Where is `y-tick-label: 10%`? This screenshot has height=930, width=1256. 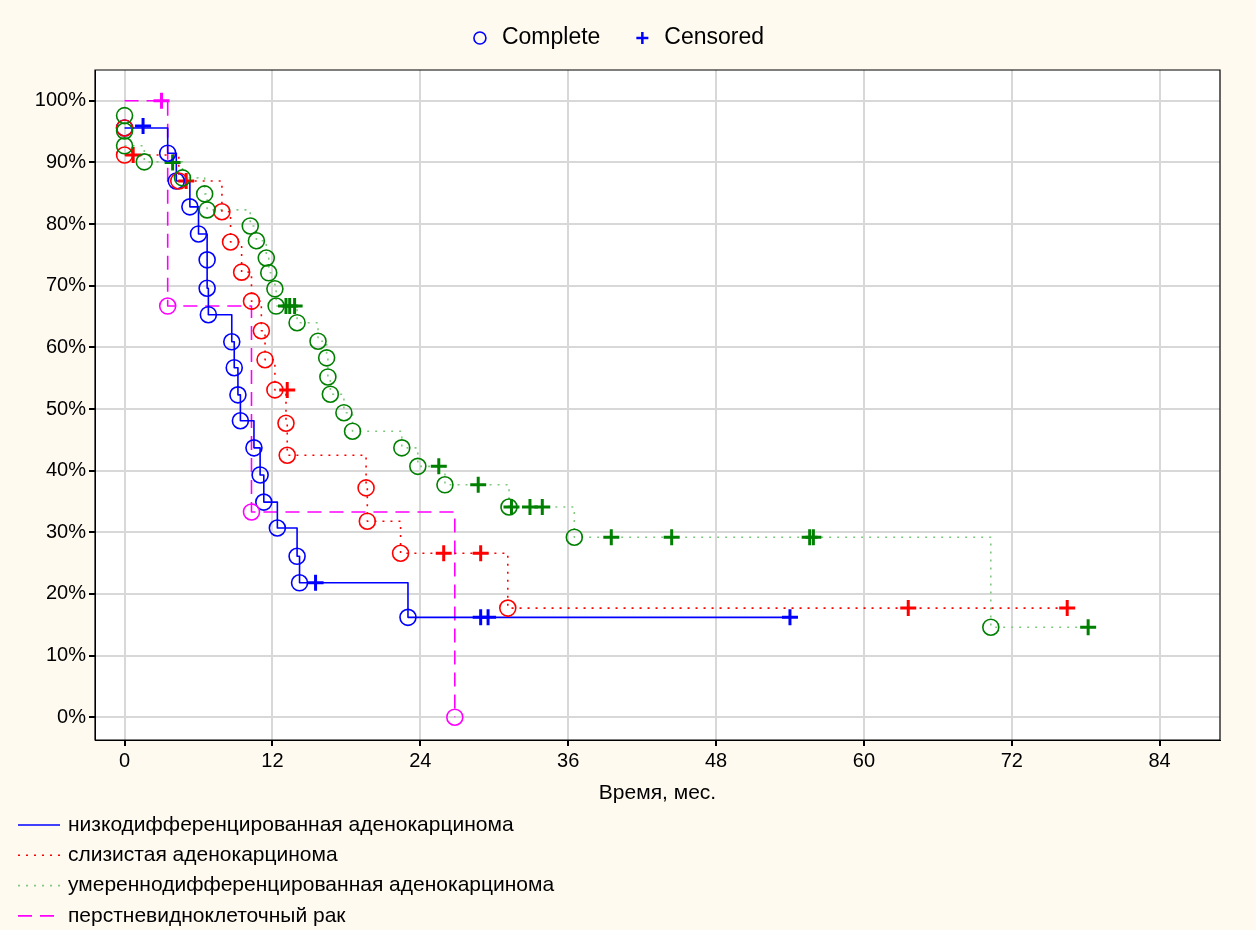
y-tick-label: 10% is located at coordinates (66, 654).